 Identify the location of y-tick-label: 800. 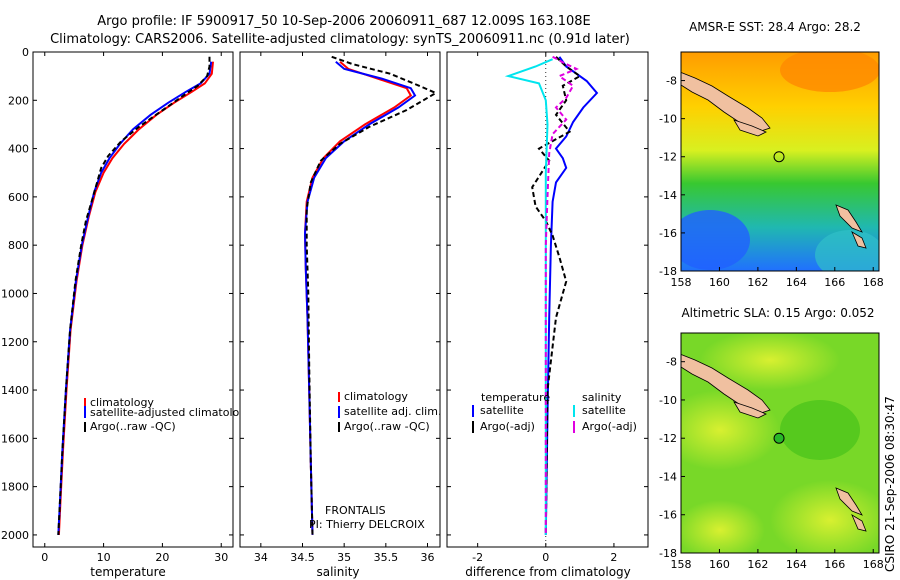
(18, 245).